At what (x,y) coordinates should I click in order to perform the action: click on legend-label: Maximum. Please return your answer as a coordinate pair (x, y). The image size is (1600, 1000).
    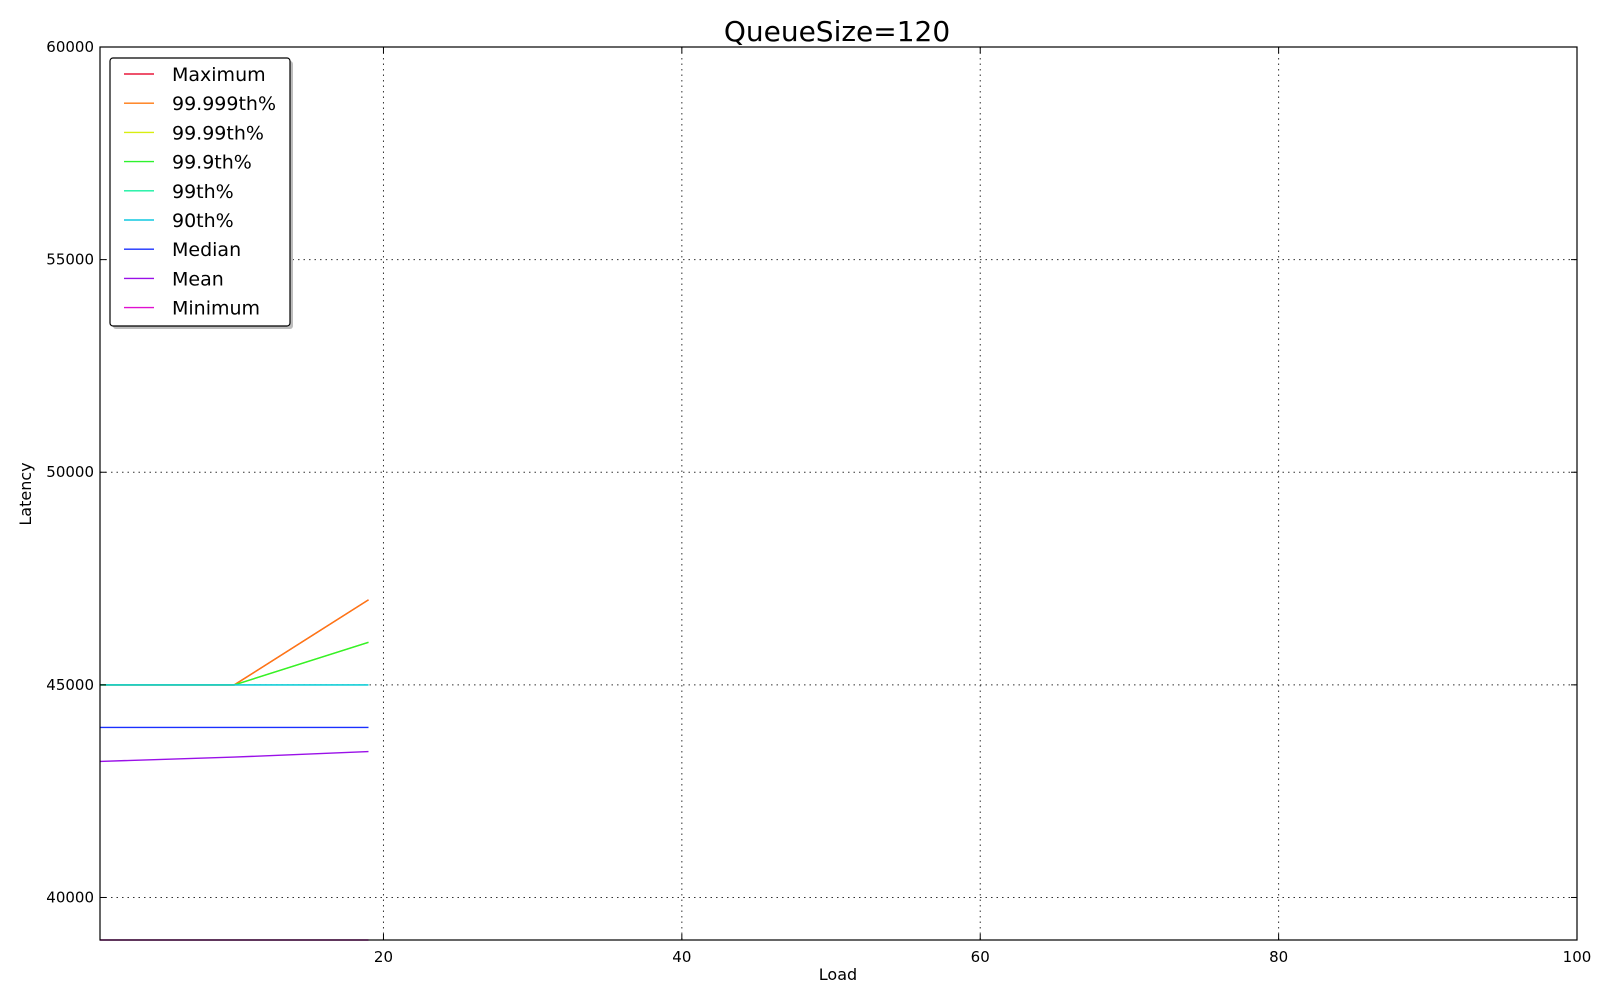
    Looking at the image, I should click on (219, 75).